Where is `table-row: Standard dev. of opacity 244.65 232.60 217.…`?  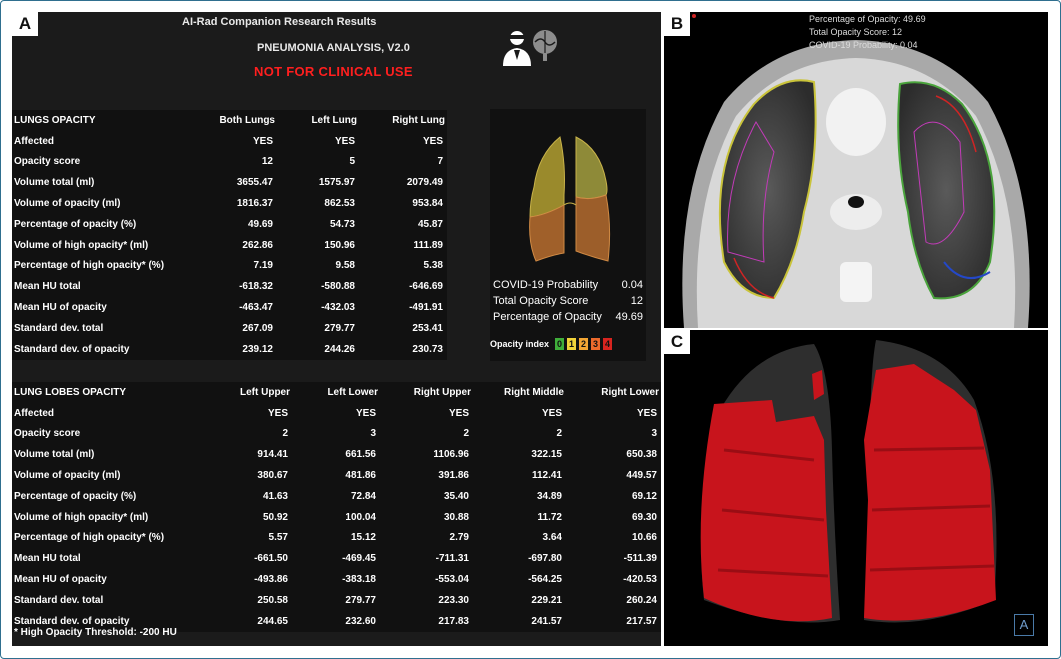 table-row: Standard dev. of opacity 244.65 232.60 217.… is located at coordinates (336, 621).